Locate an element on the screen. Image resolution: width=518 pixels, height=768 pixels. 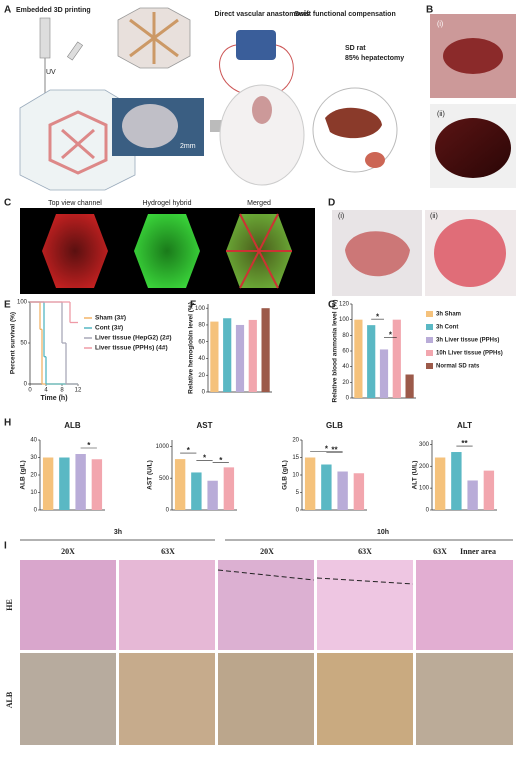
he-row is located at coordinates (266, 605).